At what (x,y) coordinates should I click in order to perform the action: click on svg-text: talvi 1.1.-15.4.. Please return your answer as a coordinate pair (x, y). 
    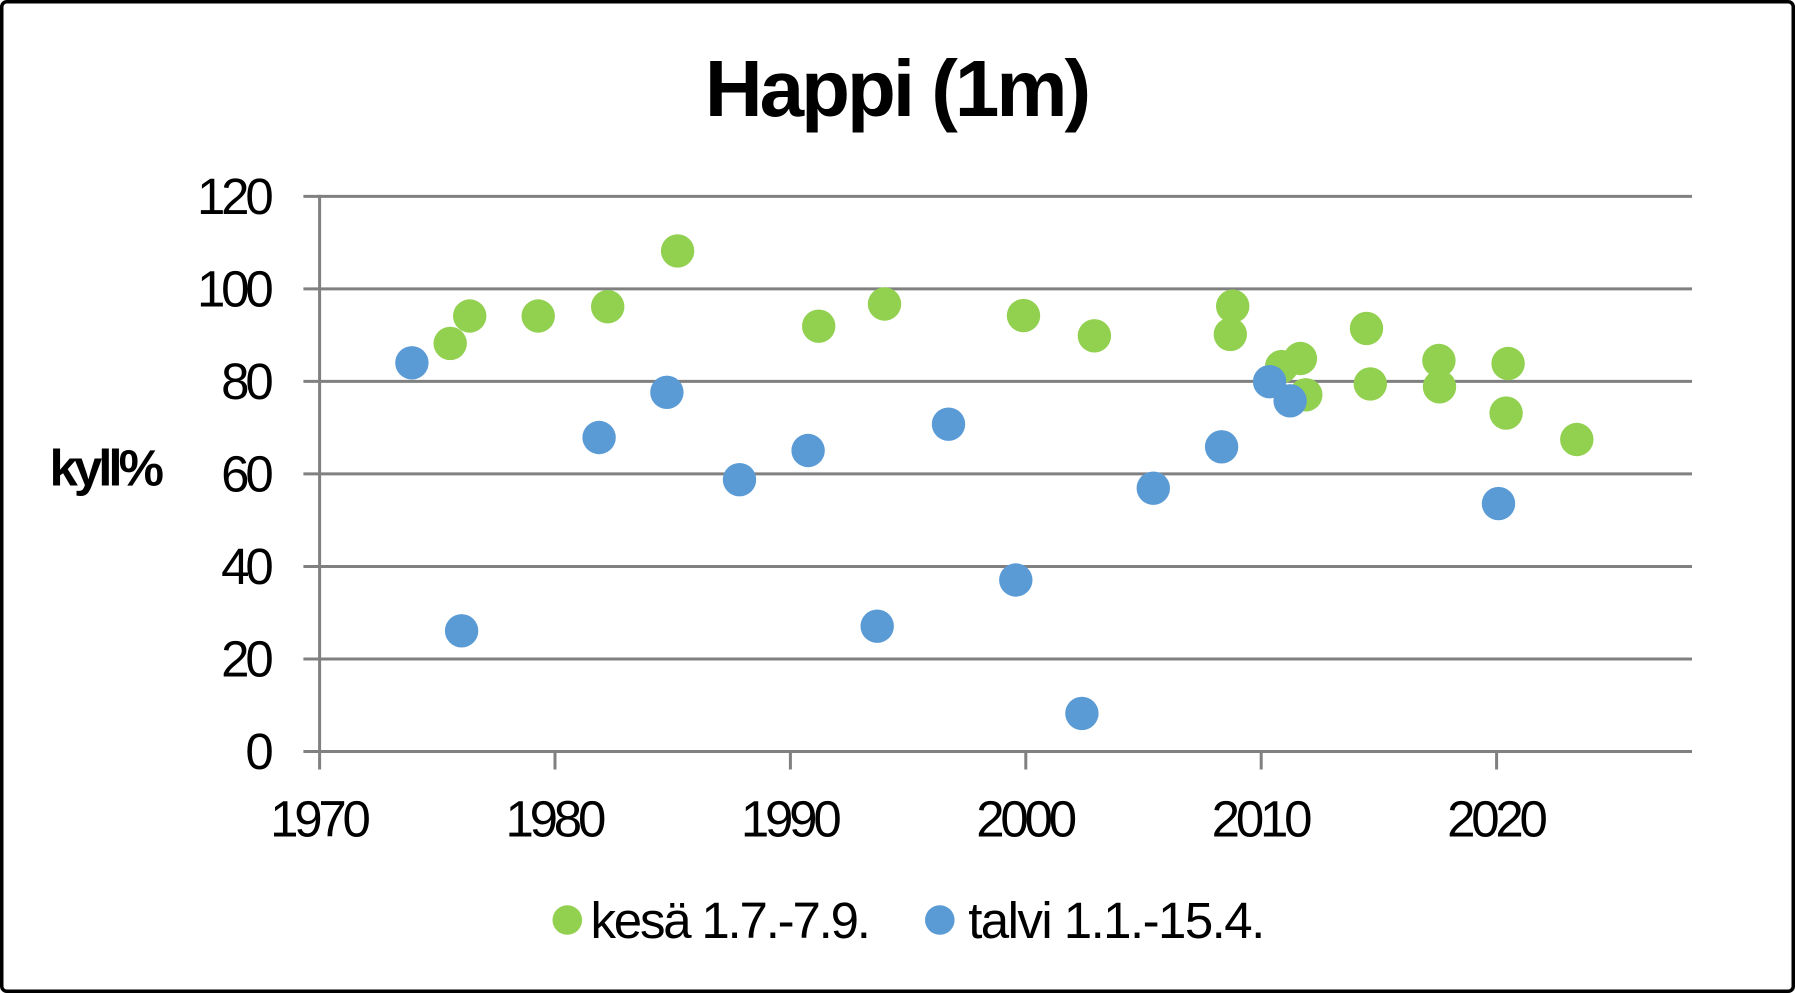
    Looking at the image, I should click on (1116, 920).